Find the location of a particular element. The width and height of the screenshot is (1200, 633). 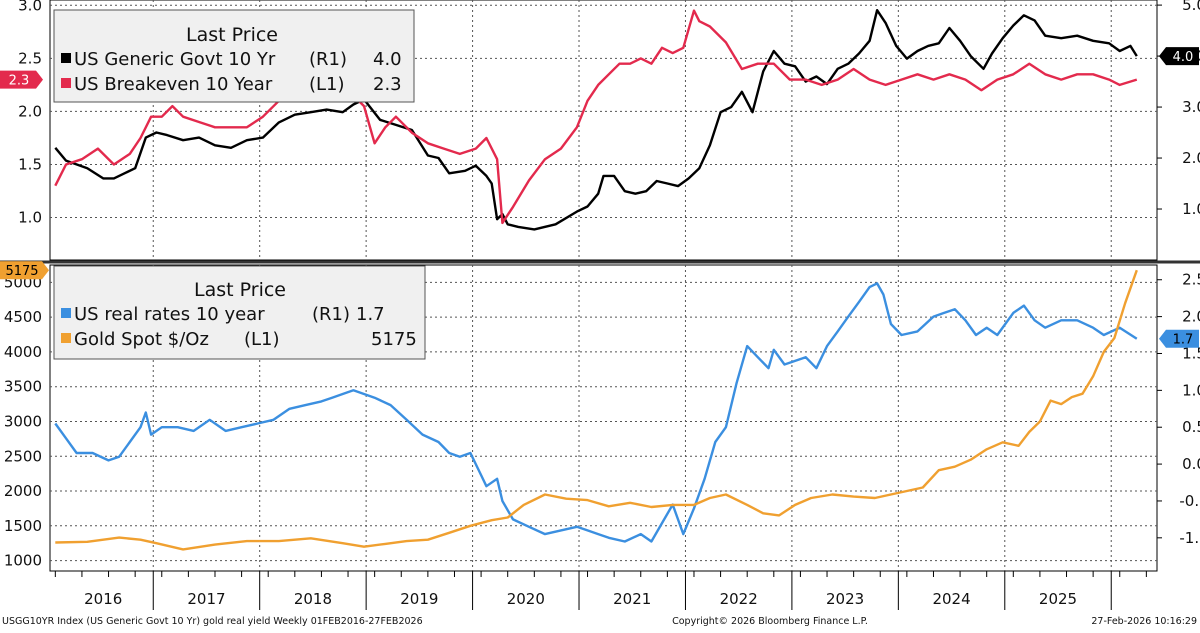

top-legend-govt-value: 4.0 is located at coordinates (387, 59).